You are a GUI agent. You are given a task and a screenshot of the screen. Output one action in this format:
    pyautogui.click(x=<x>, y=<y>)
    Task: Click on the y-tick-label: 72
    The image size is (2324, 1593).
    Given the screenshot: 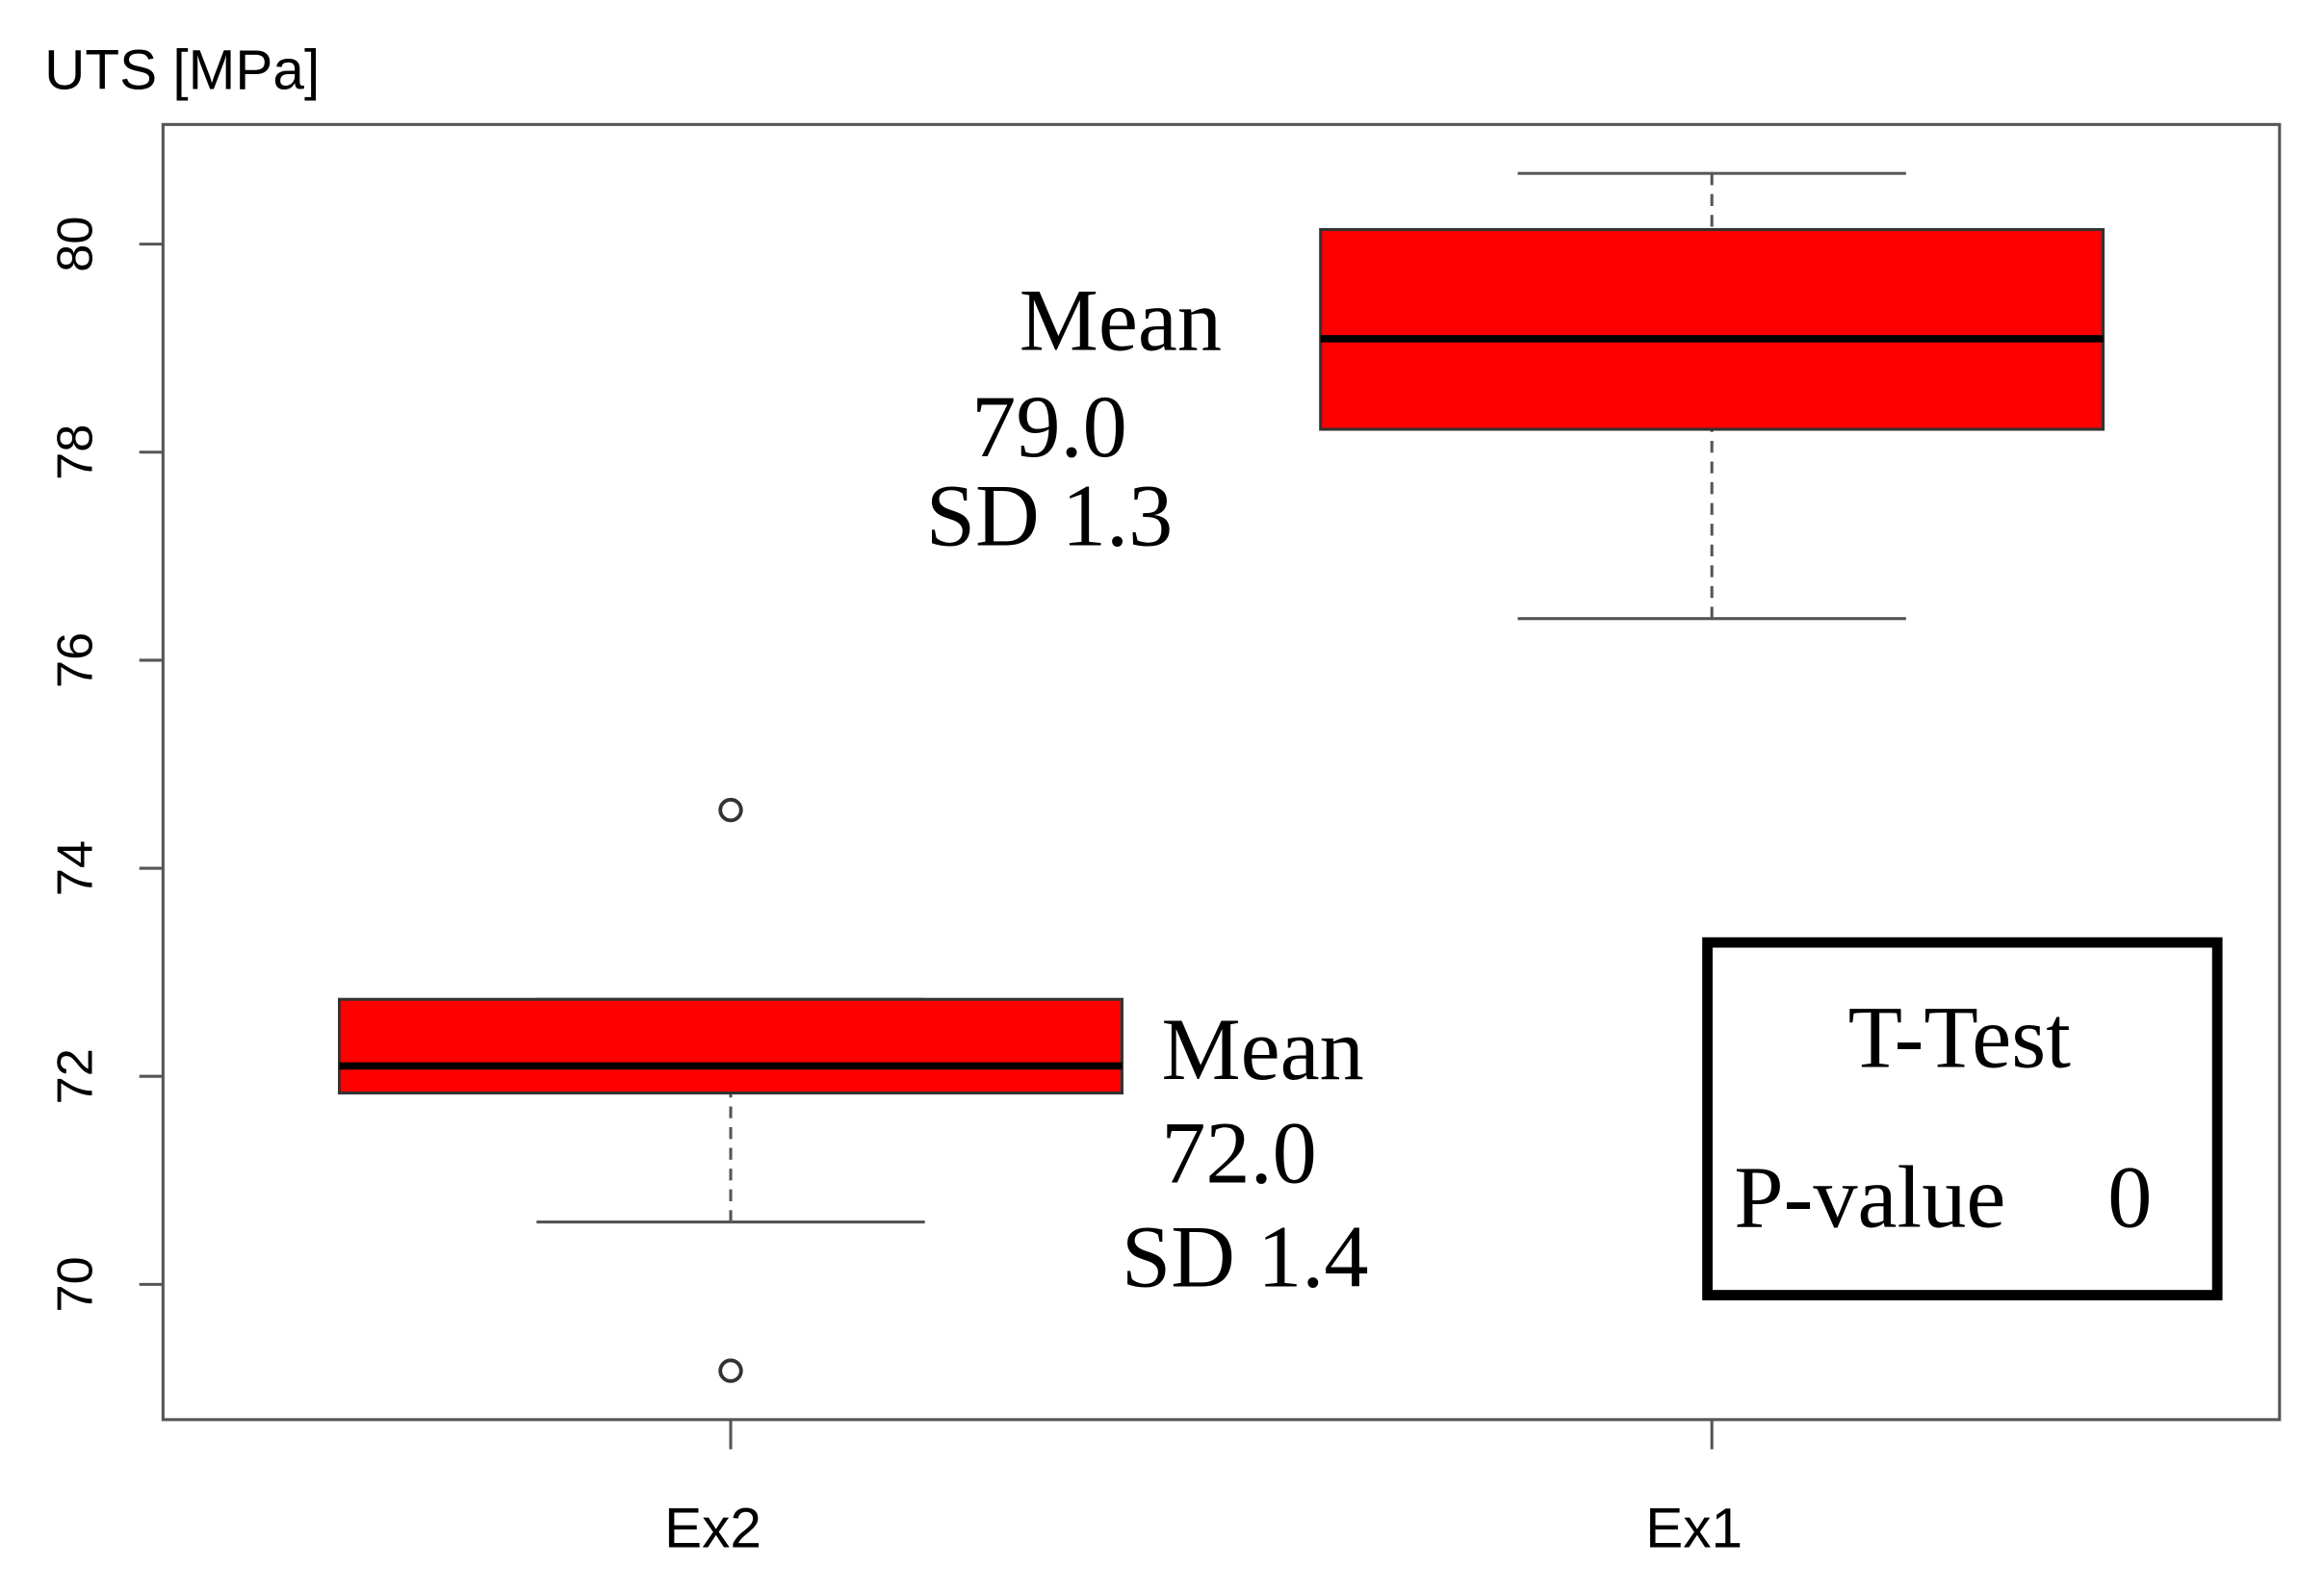 What is the action you would take?
    pyautogui.click(x=75, y=1076)
    